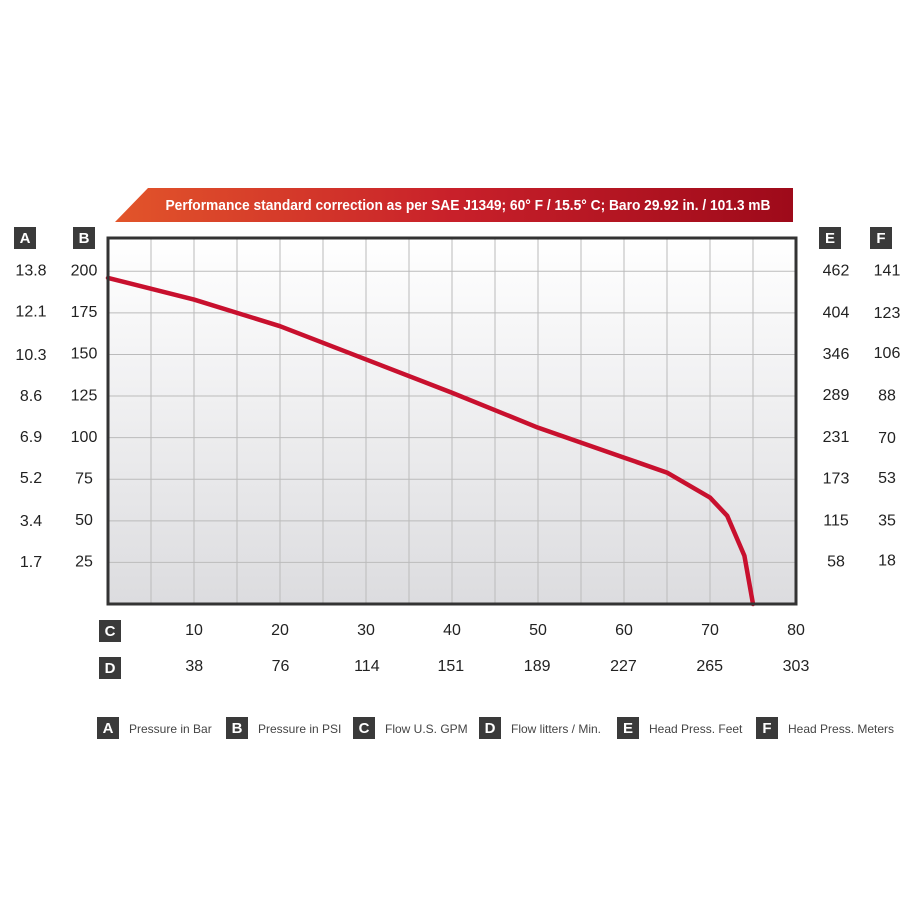 This screenshot has width=914, height=914. I want to click on axis-key: C, so click(110, 631).